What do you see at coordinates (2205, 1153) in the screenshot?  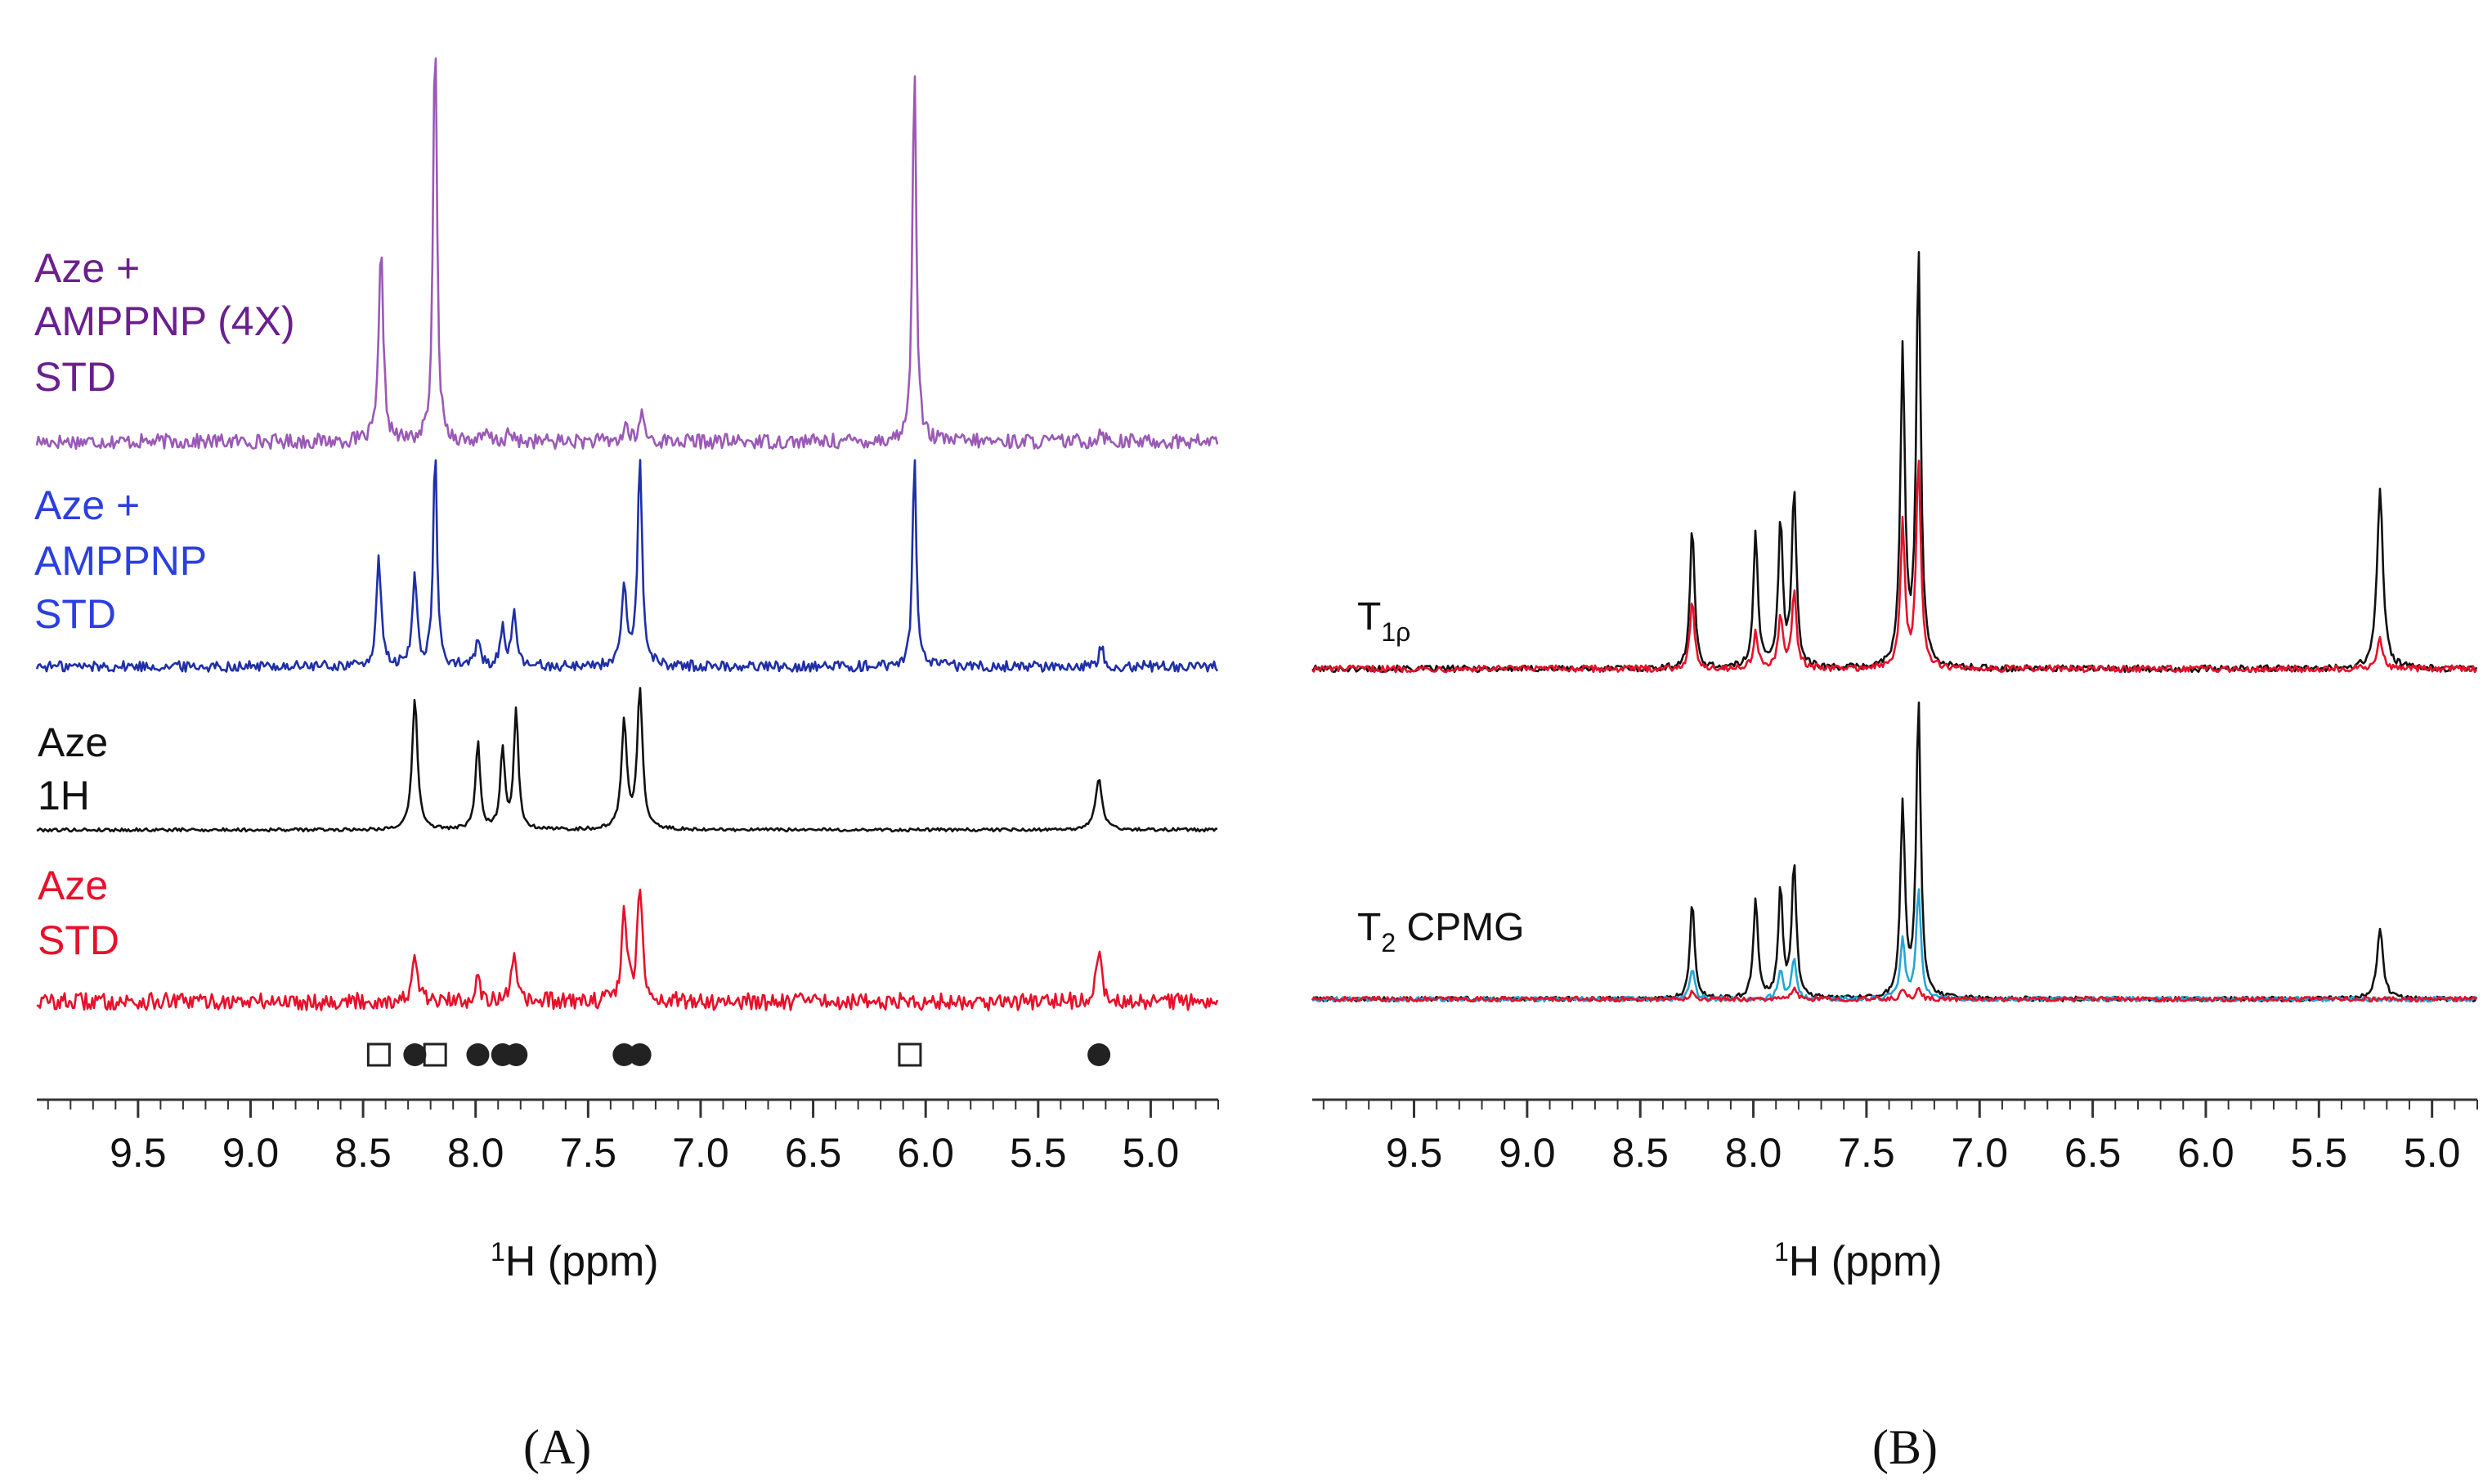 I see `panel-b-tick-label: 6.0` at bounding box center [2205, 1153].